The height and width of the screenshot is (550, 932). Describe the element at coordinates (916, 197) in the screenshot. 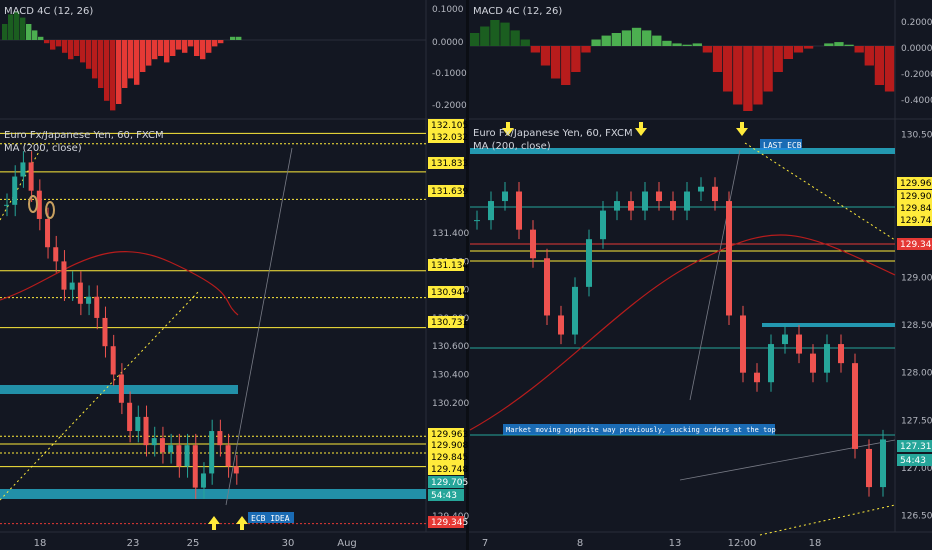

I see `right-level-tag-label: 129.908` at that location.